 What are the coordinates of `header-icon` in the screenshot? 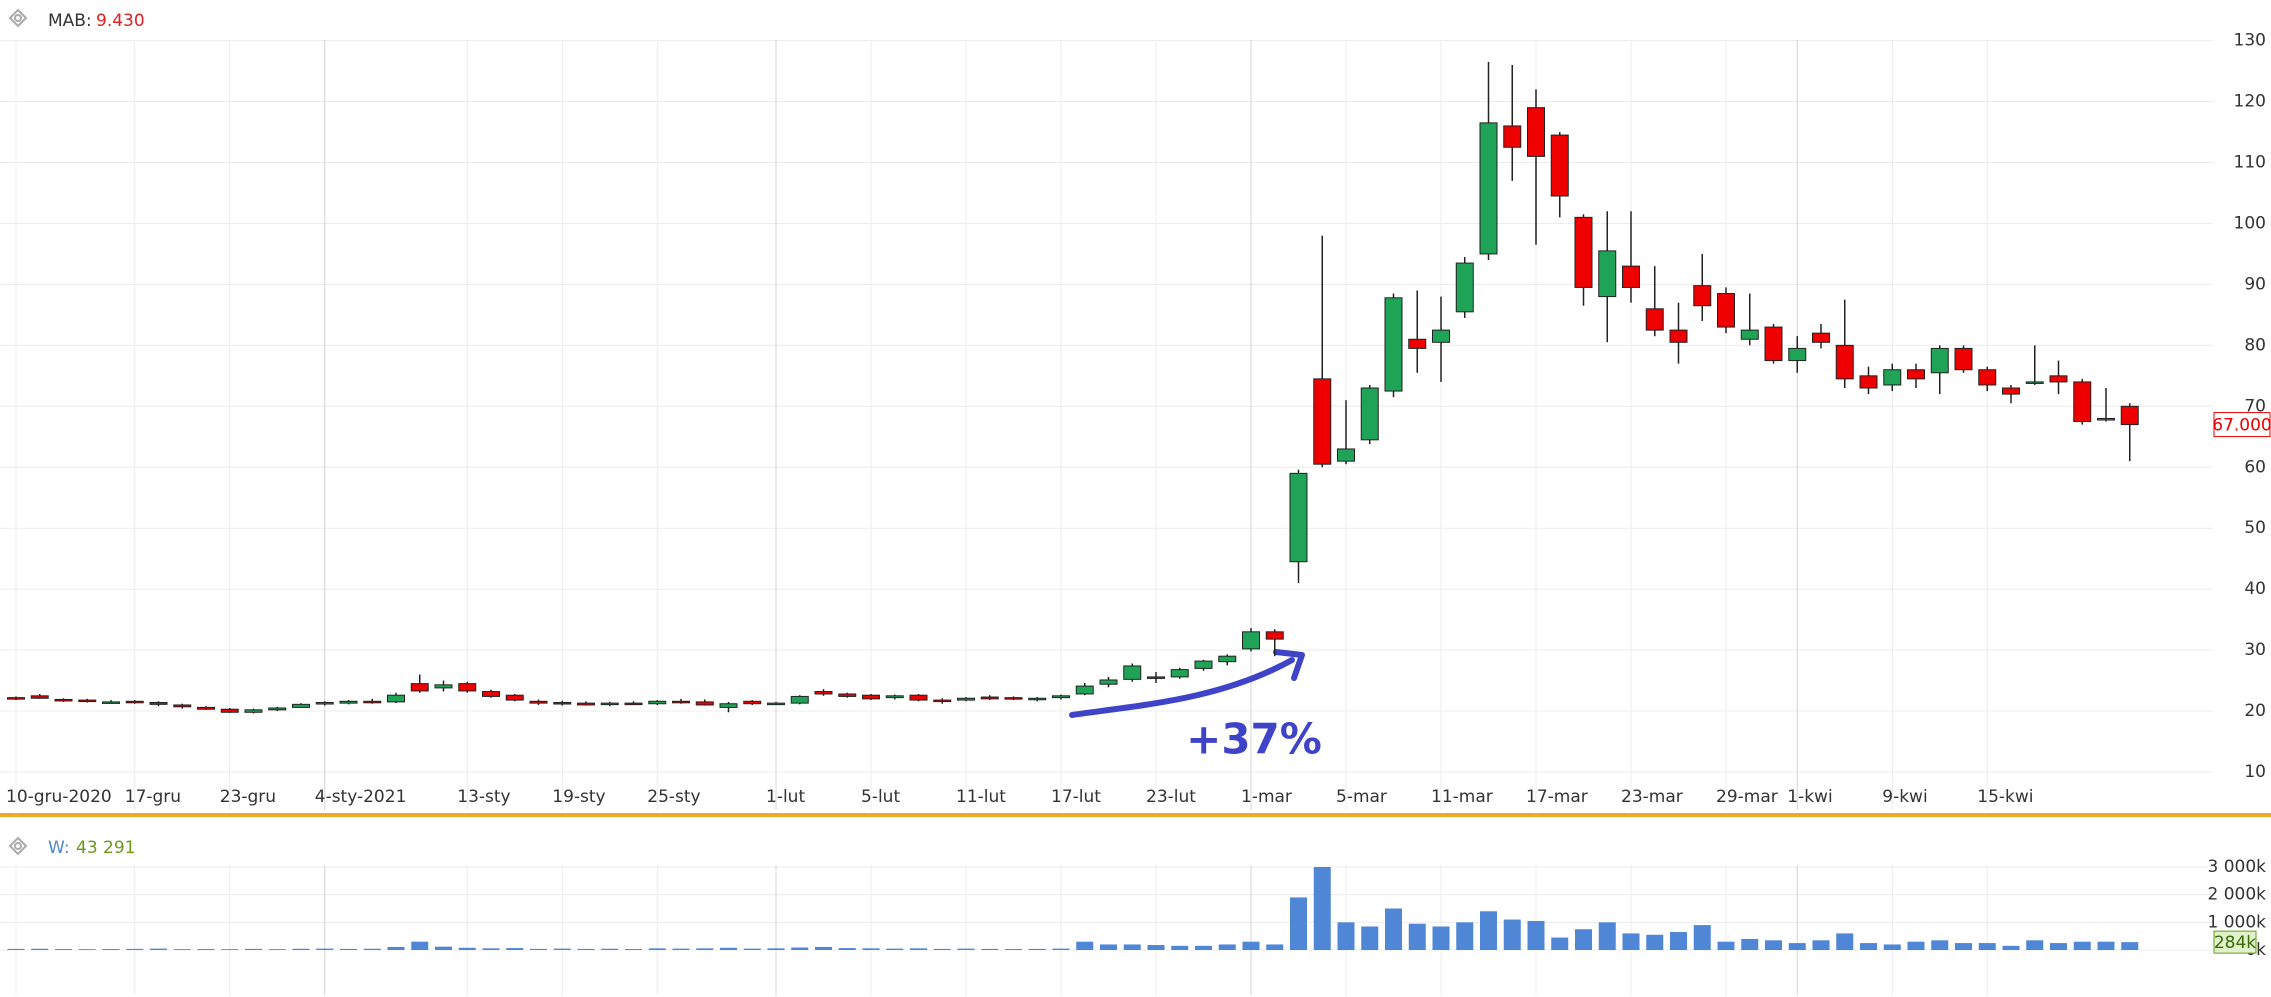 It's located at (18, 846).